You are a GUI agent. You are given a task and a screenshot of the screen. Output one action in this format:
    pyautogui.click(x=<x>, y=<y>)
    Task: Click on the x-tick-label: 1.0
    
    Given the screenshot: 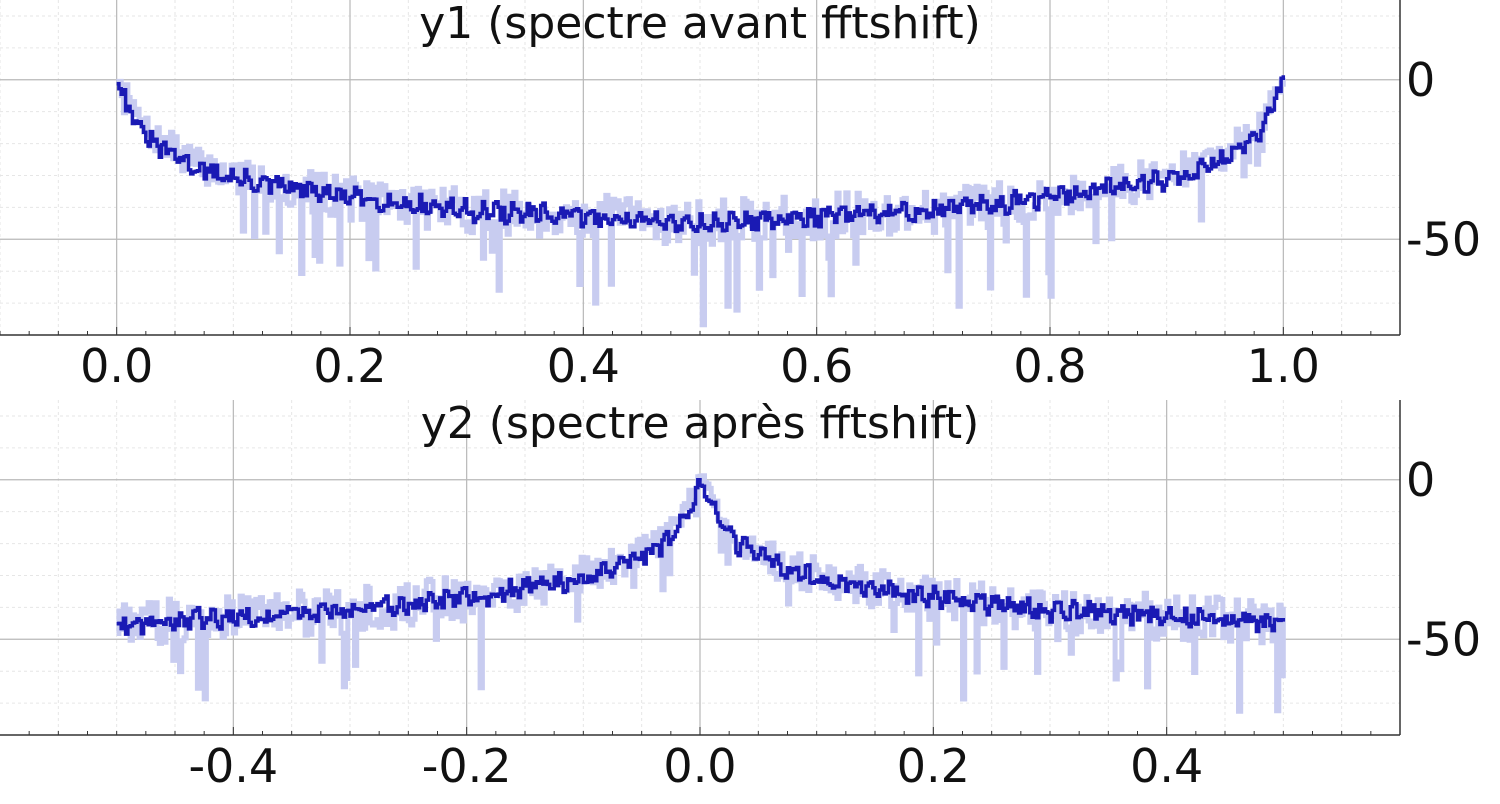 What is the action you would take?
    pyautogui.click(x=1283, y=366)
    